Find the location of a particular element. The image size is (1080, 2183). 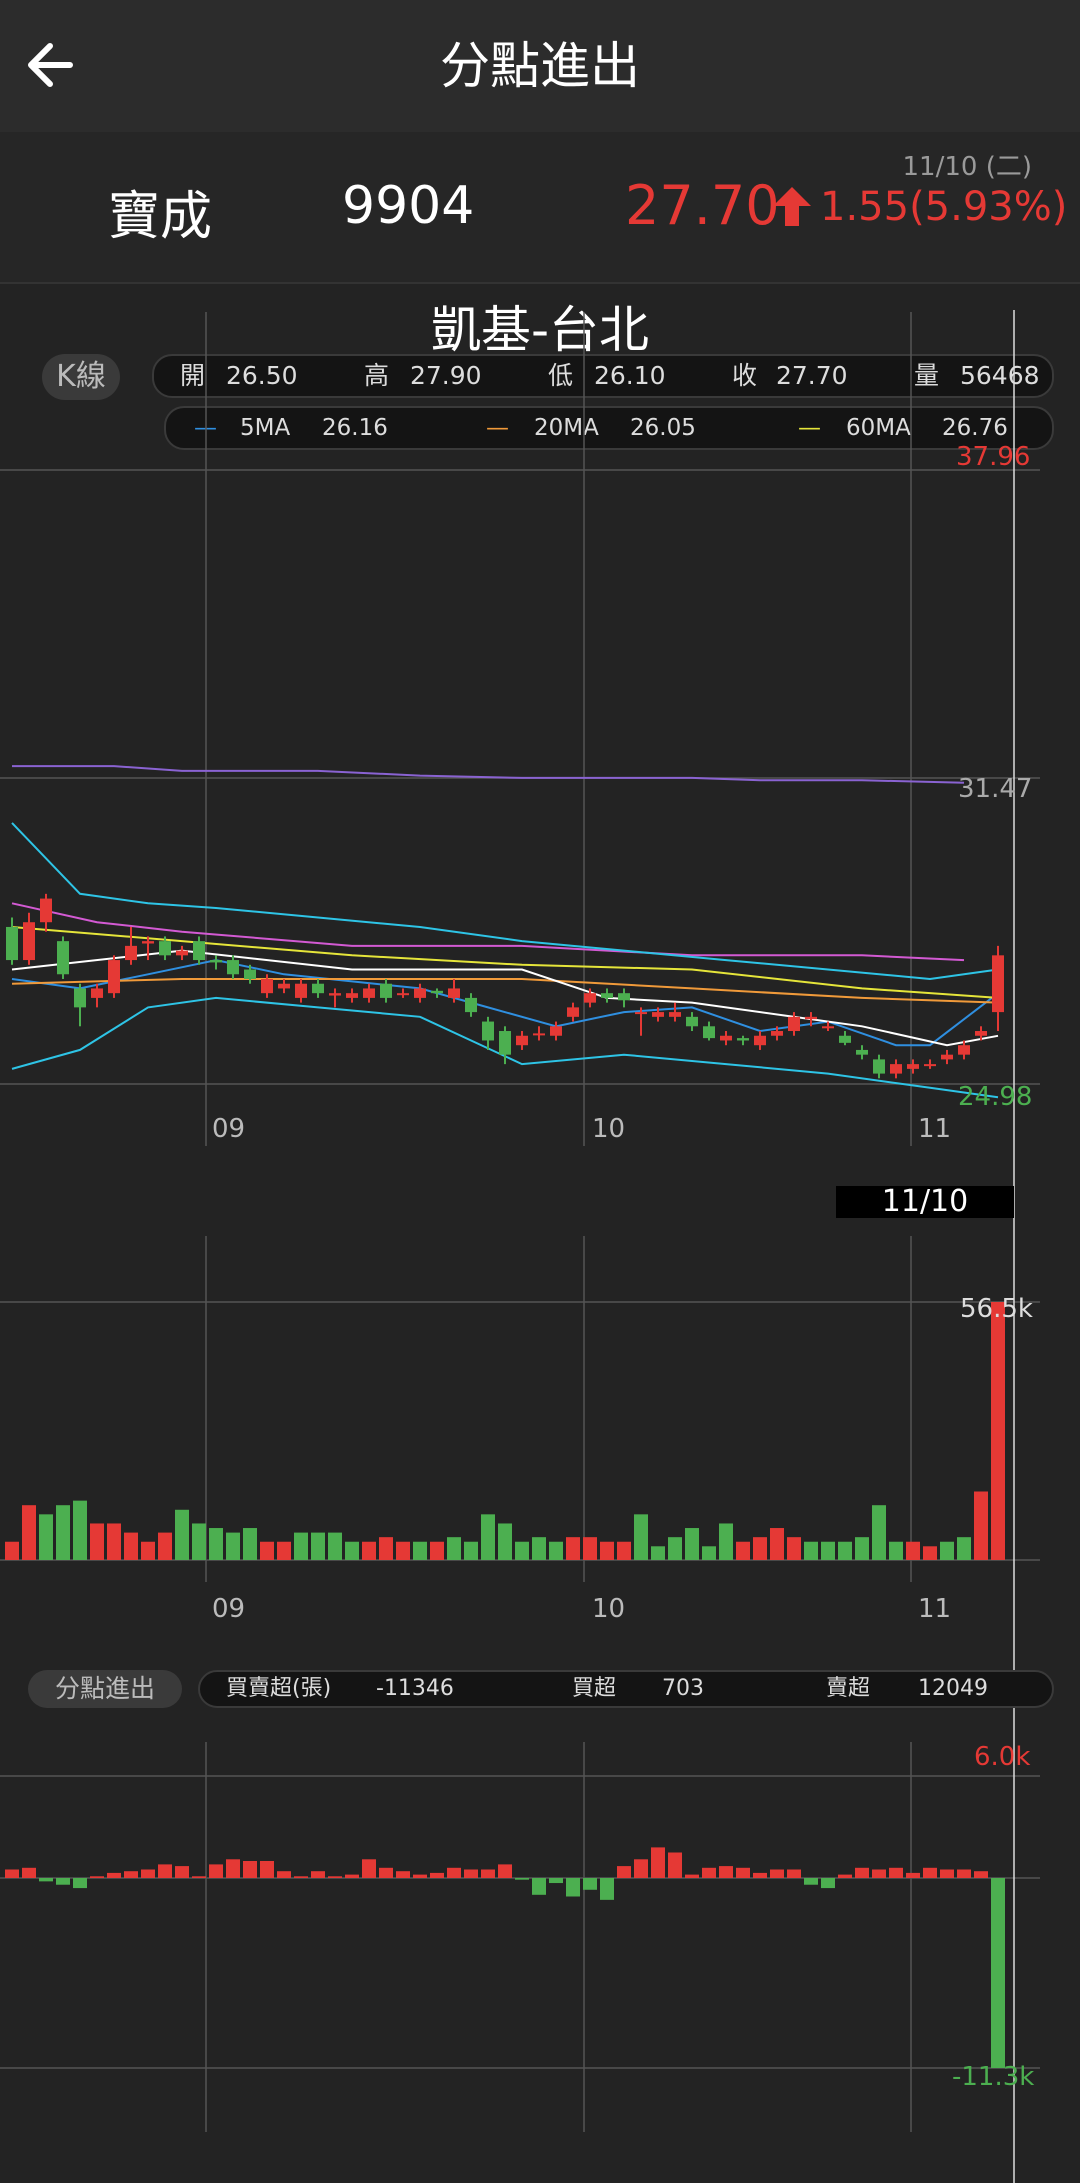

stock-name: 寶成 is located at coordinates (160, 217).